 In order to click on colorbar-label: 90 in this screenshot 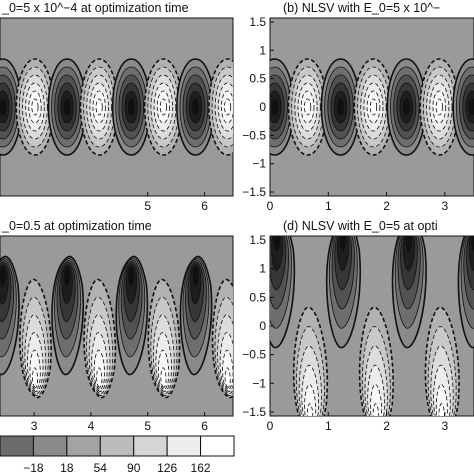, I will do `click(134, 467)`.